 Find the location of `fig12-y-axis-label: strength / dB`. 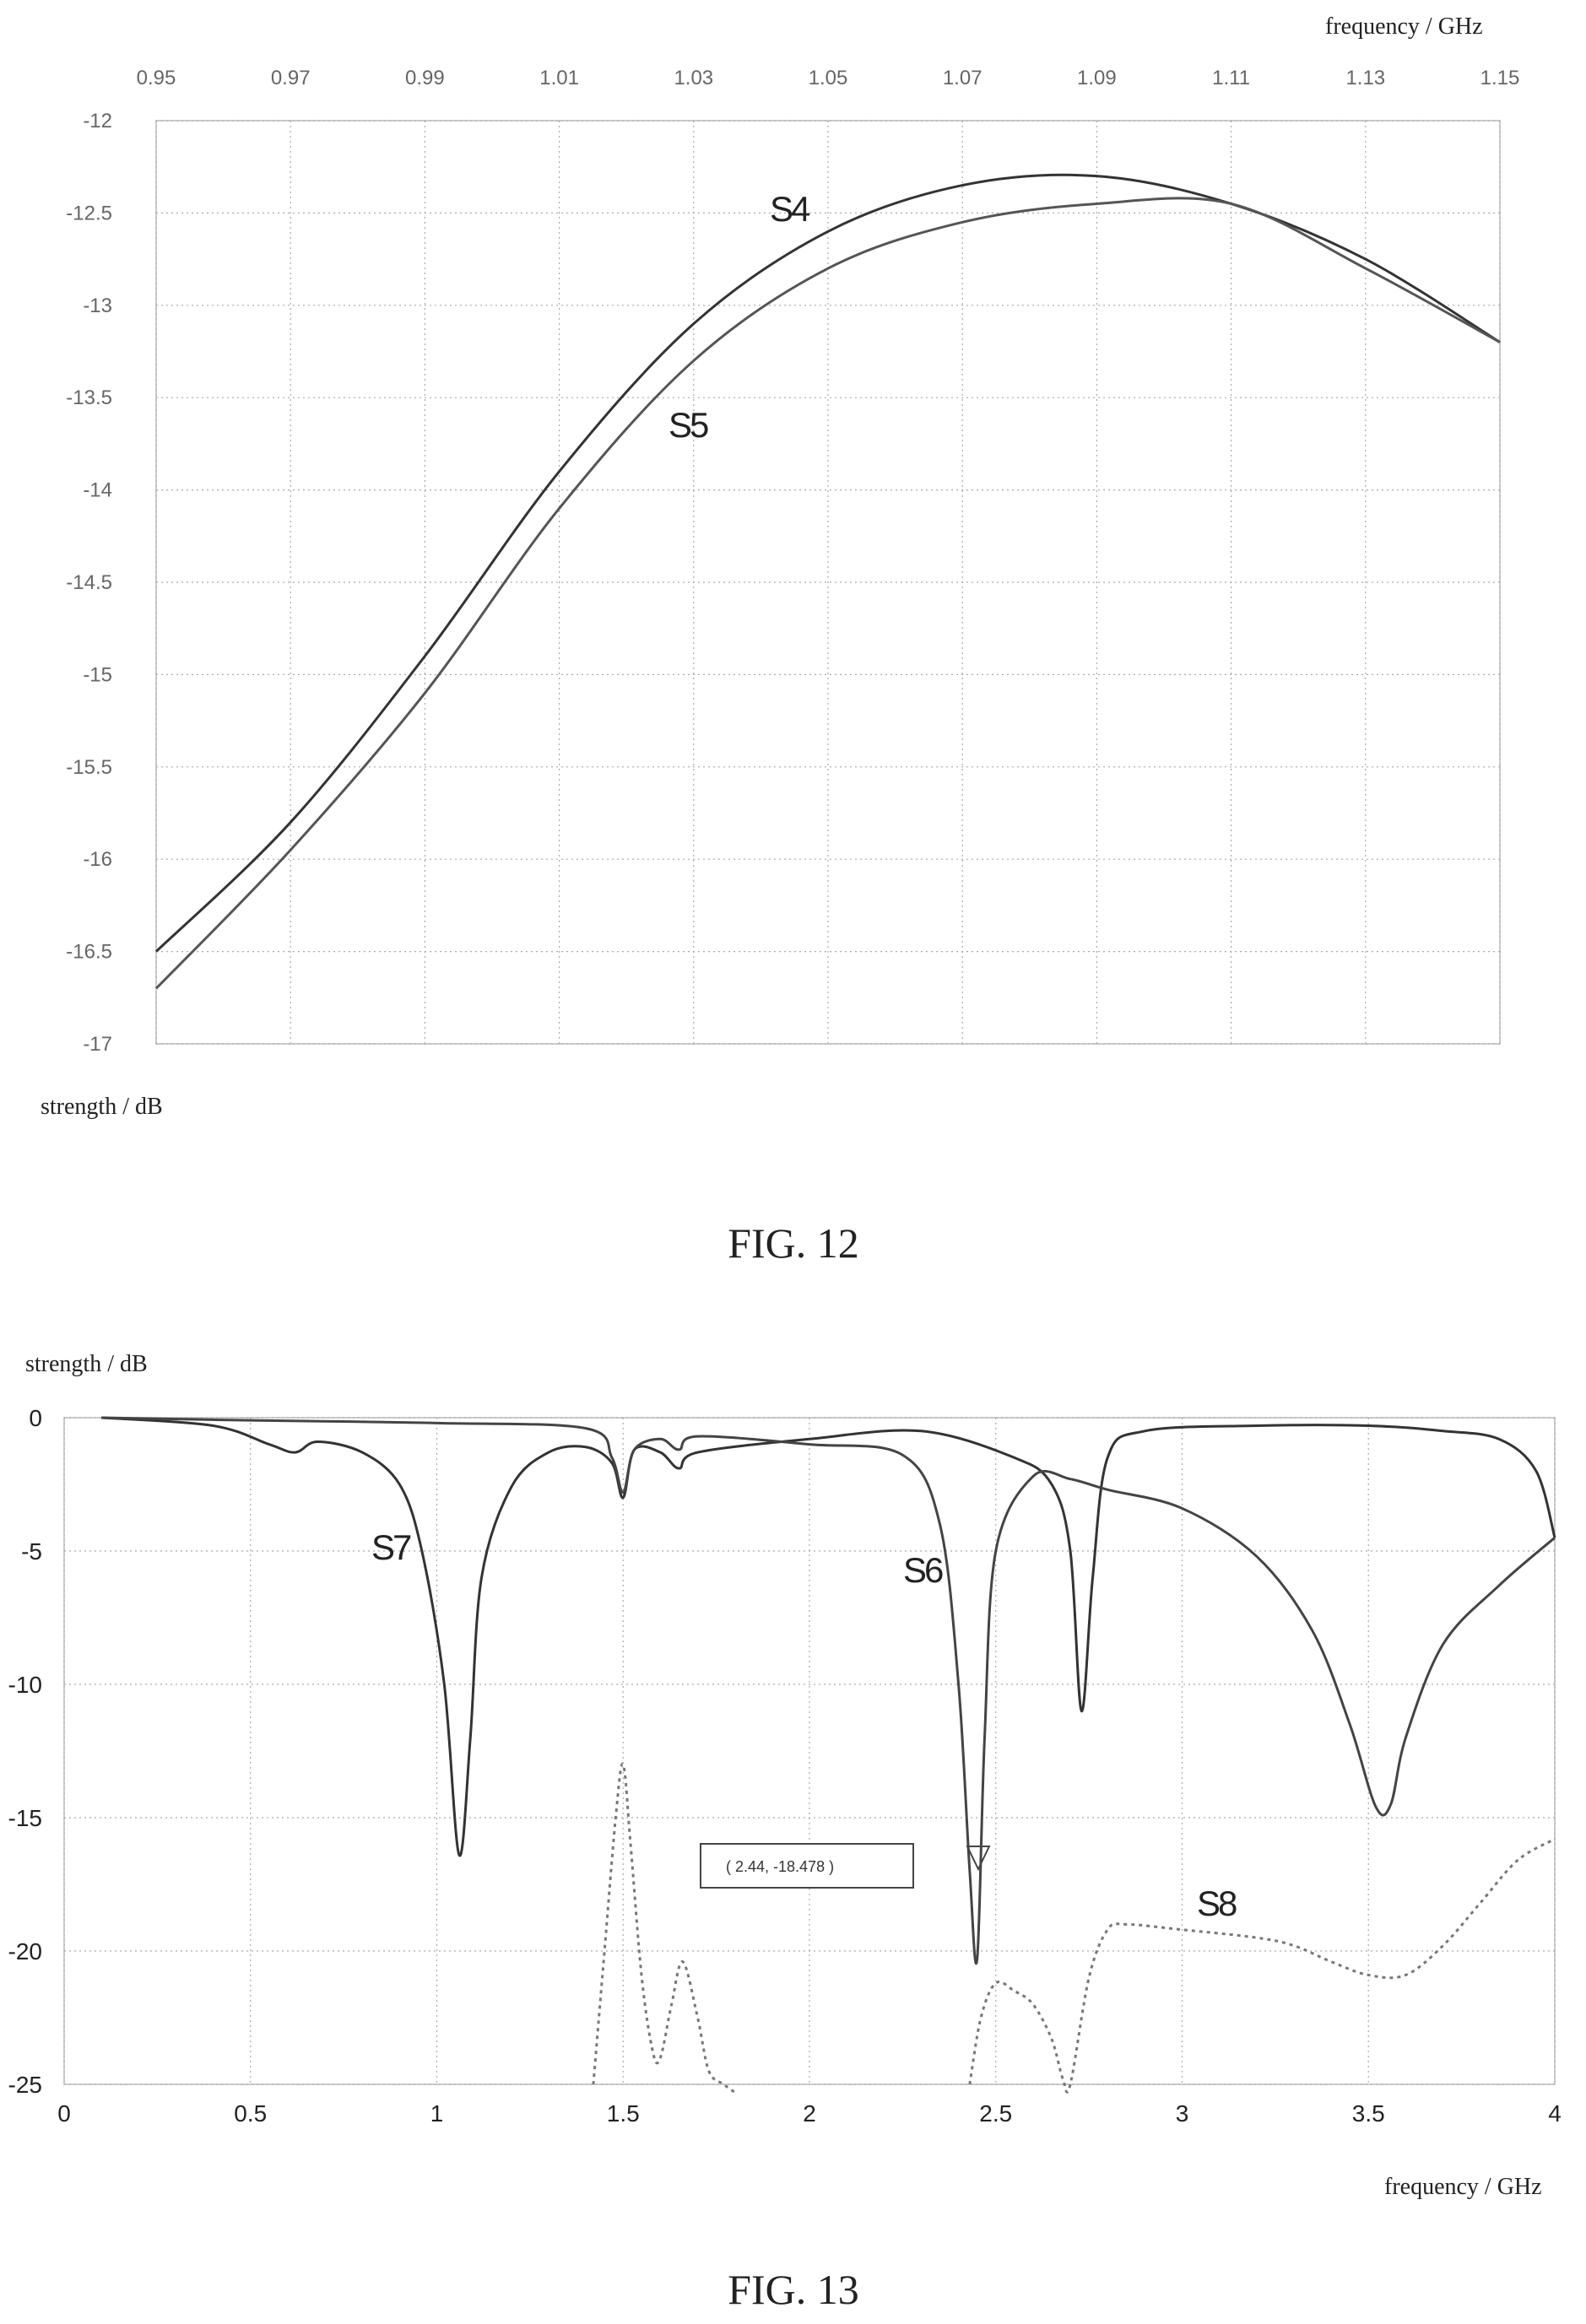

fig12-y-axis-label: strength / dB is located at coordinates (102, 1107).